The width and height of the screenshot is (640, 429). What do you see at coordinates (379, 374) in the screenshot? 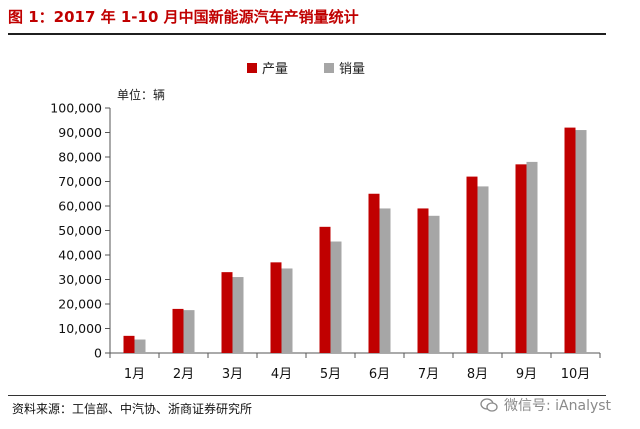
I see `x-tick-label: 6月` at bounding box center [379, 374].